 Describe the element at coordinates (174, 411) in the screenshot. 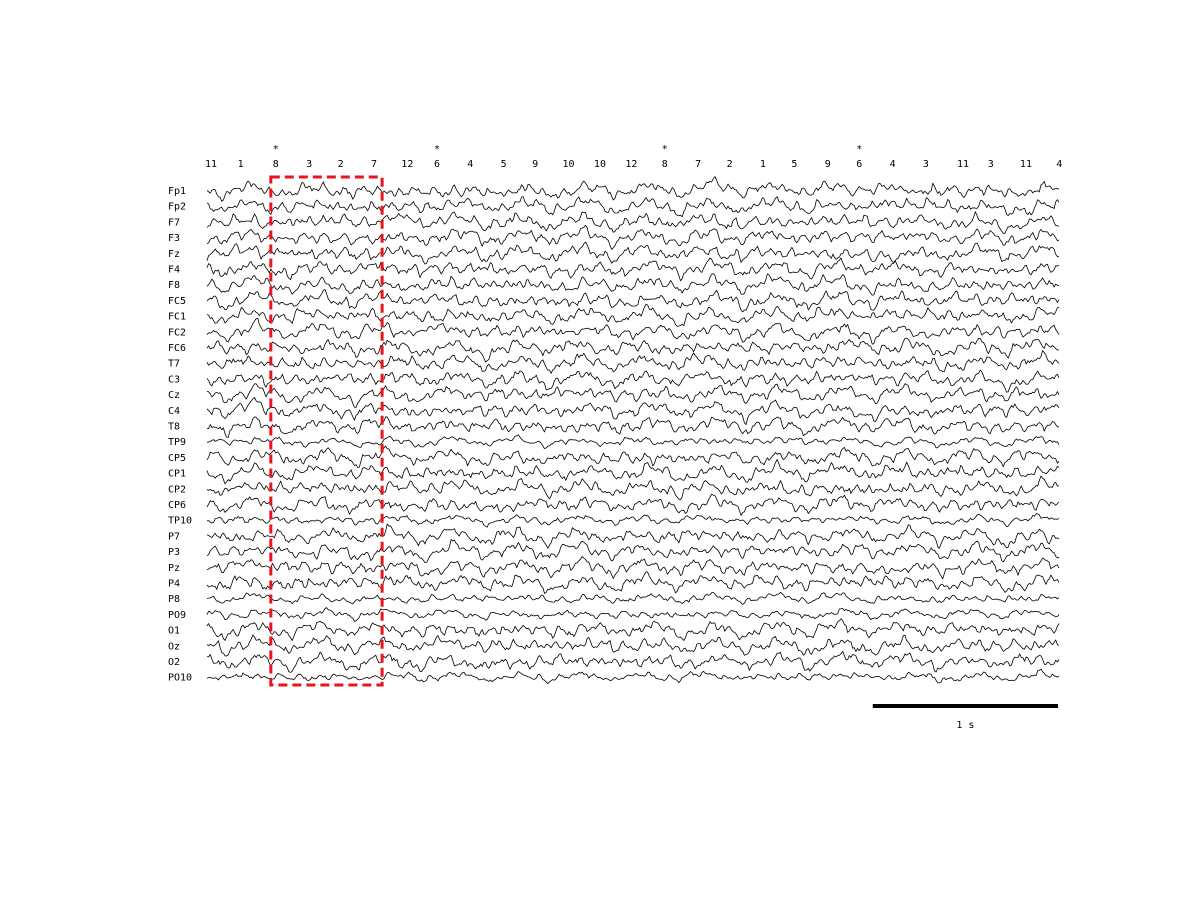

I see `channel-label: C4` at that location.